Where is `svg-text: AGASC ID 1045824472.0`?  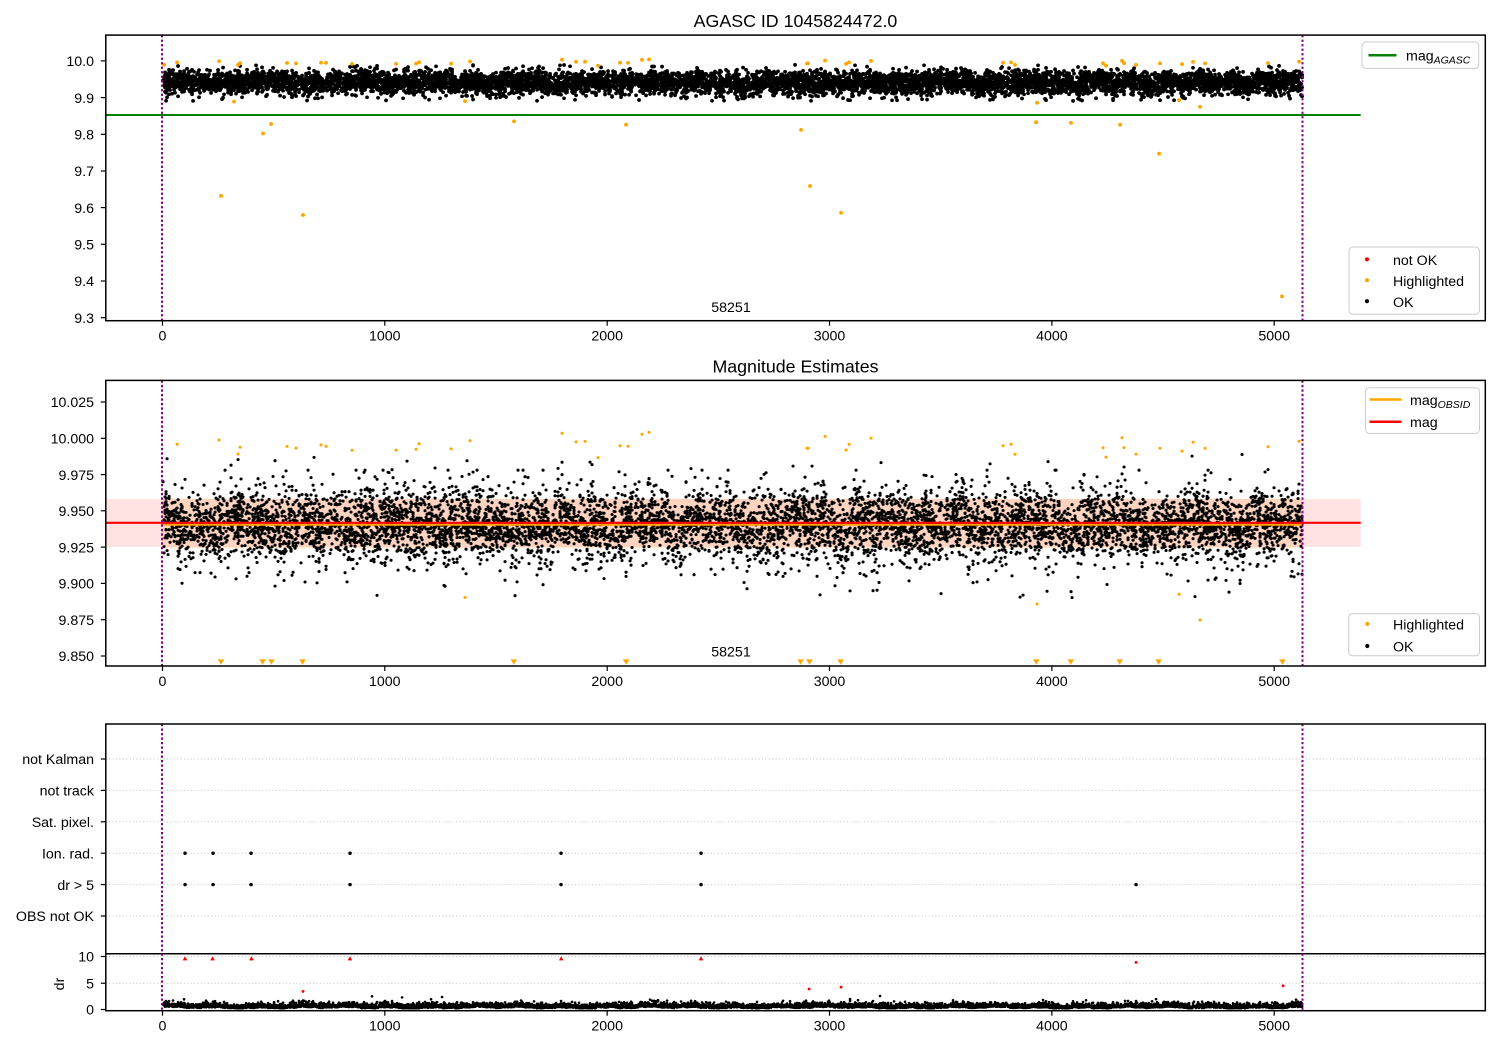 svg-text: AGASC ID 1045824472.0 is located at coordinates (796, 21).